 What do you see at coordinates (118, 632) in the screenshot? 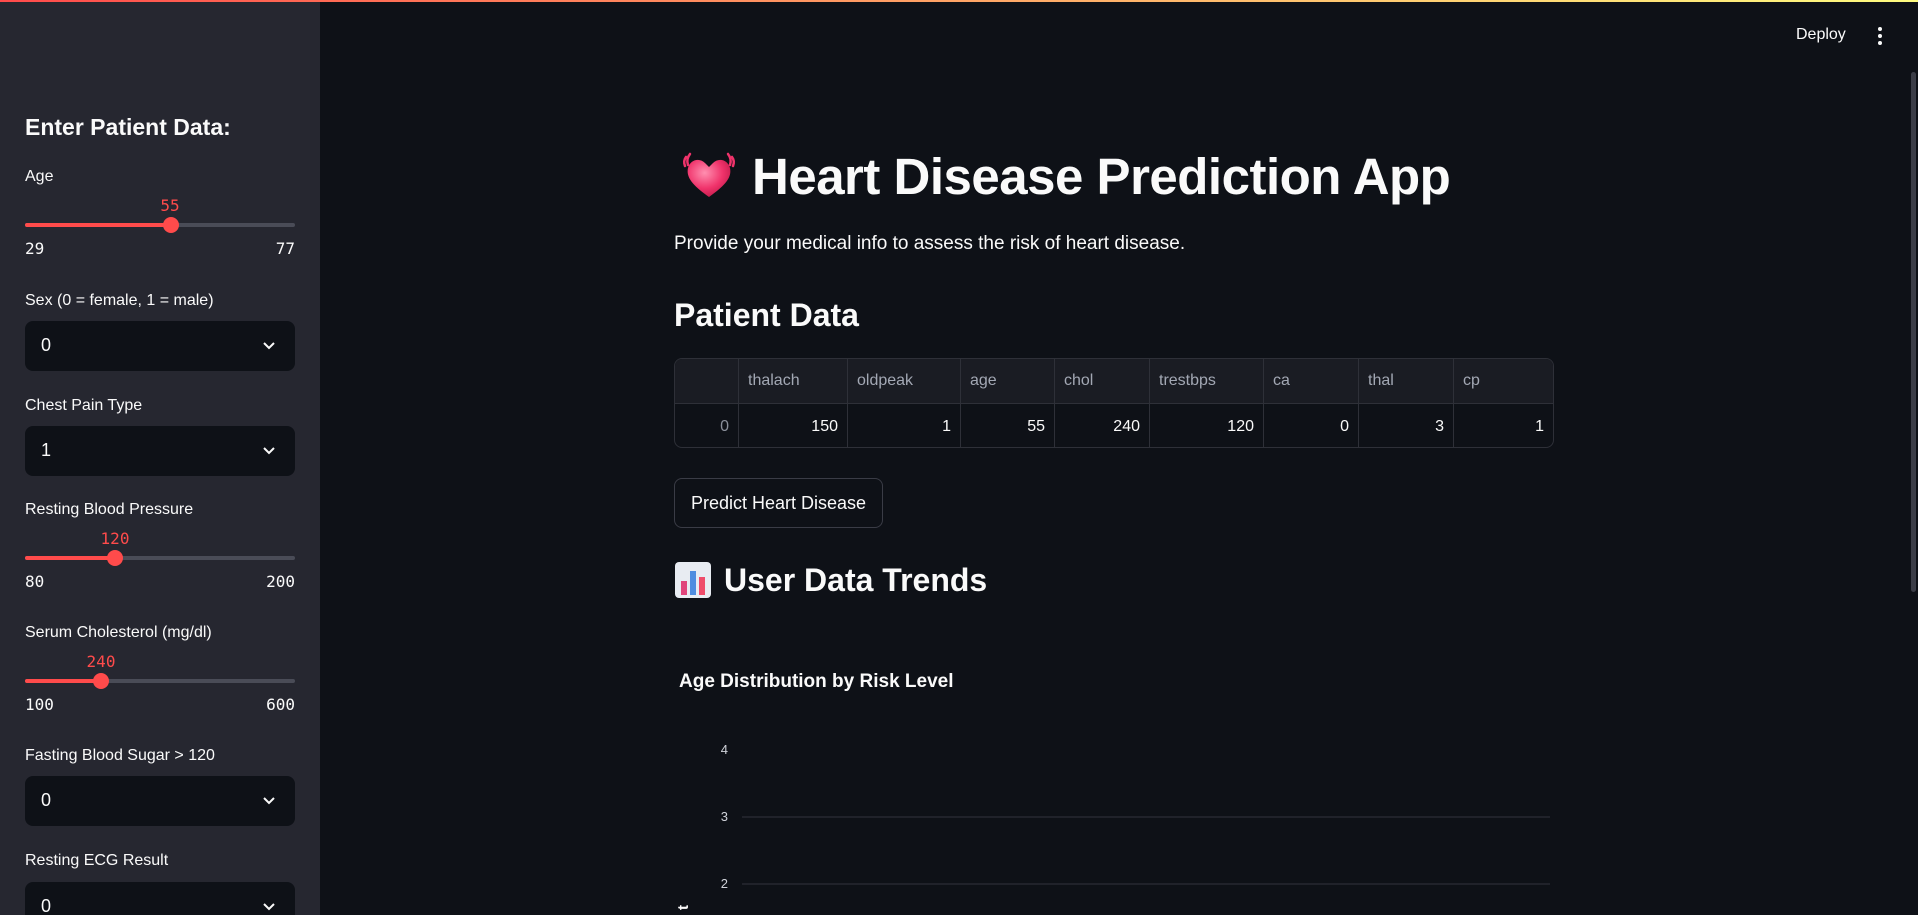
I see `cholesterol-label: Serum Cholesterol (mg/dl)` at bounding box center [118, 632].